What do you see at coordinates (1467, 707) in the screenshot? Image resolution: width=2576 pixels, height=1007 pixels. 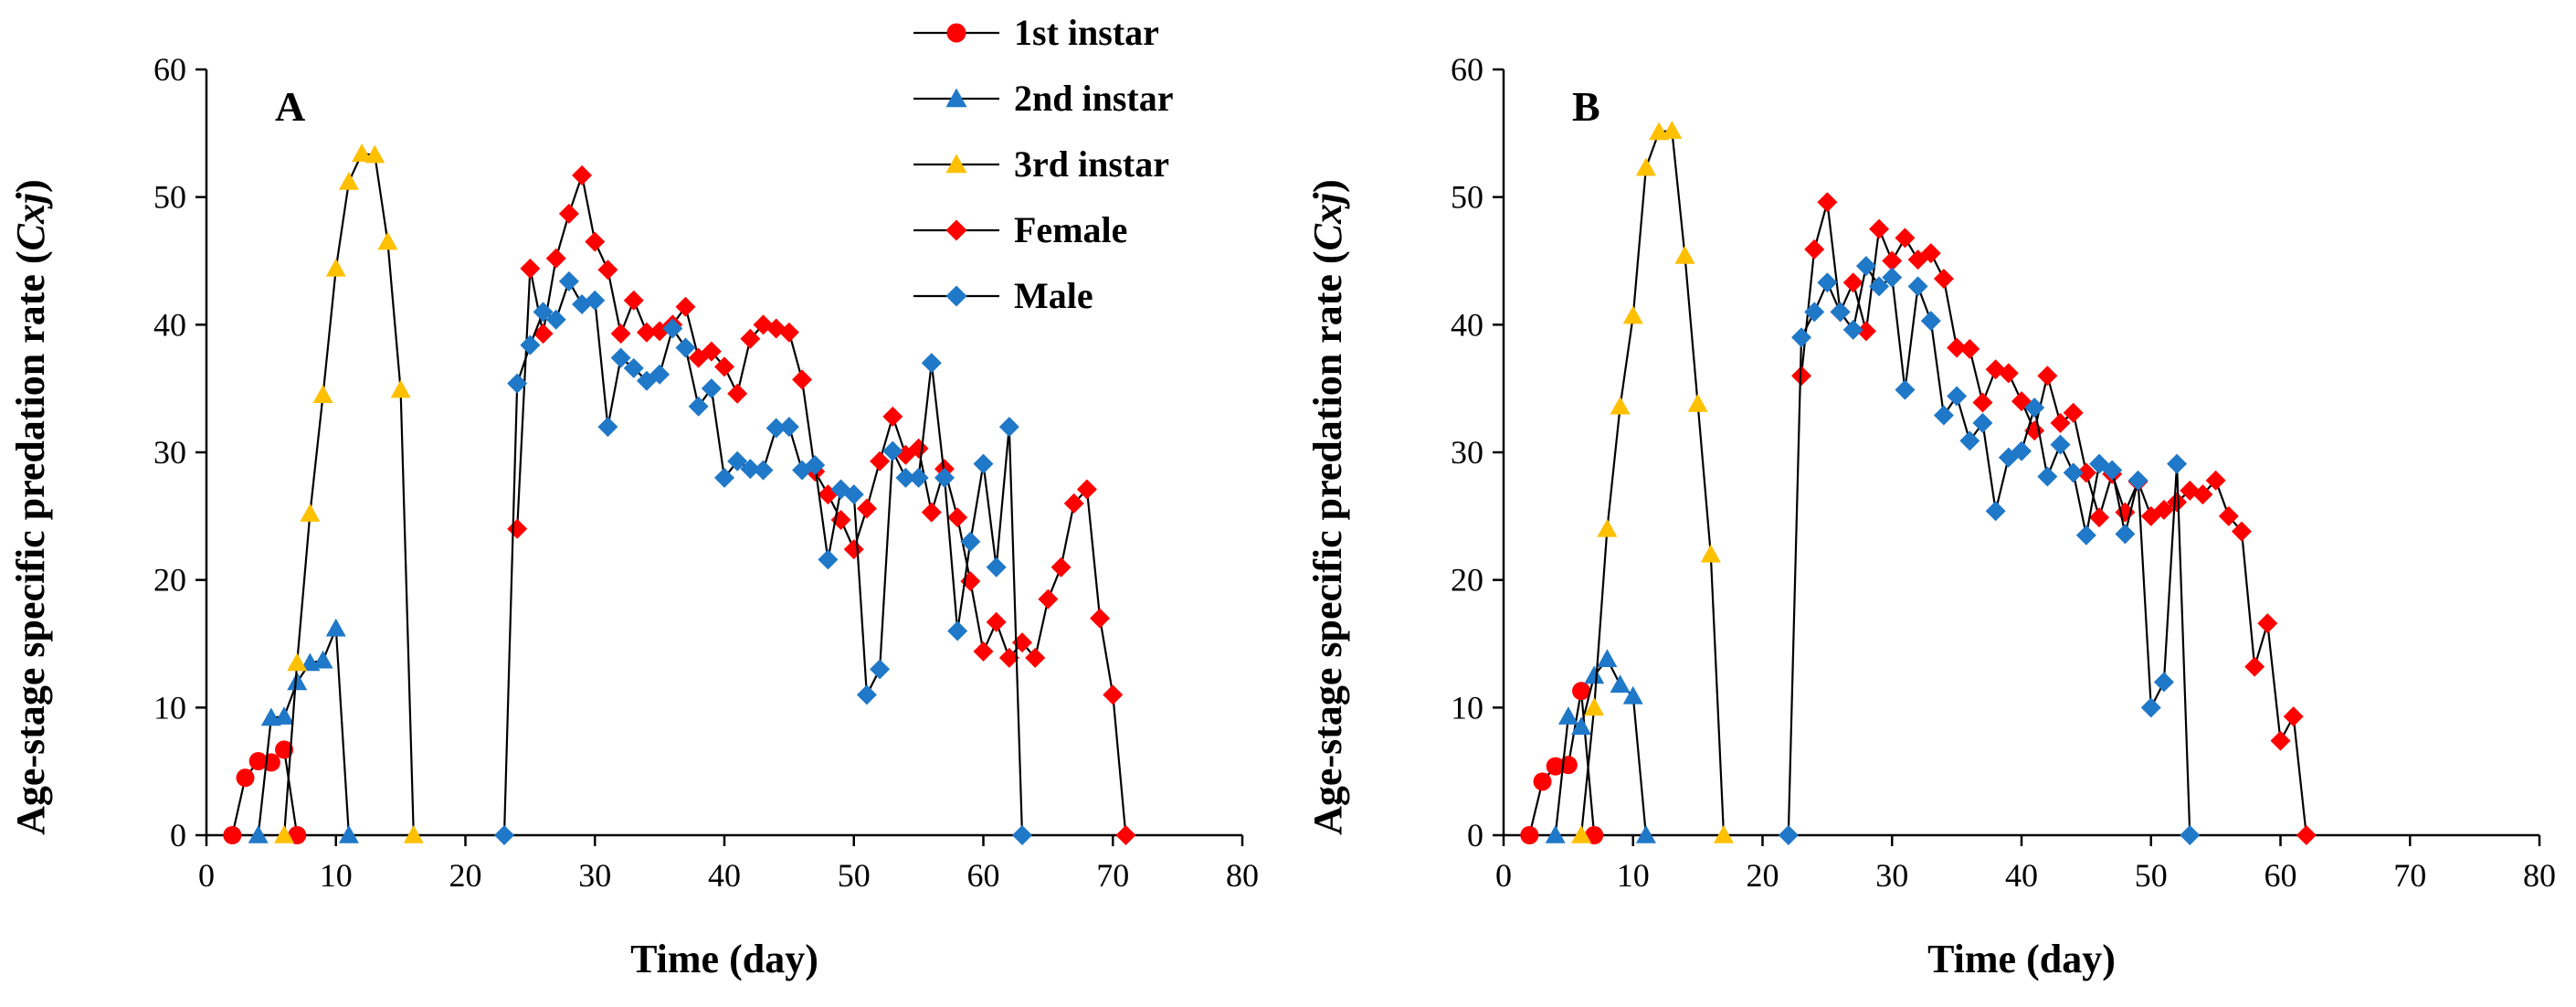 I see `y-tick-label: 10` at bounding box center [1467, 707].